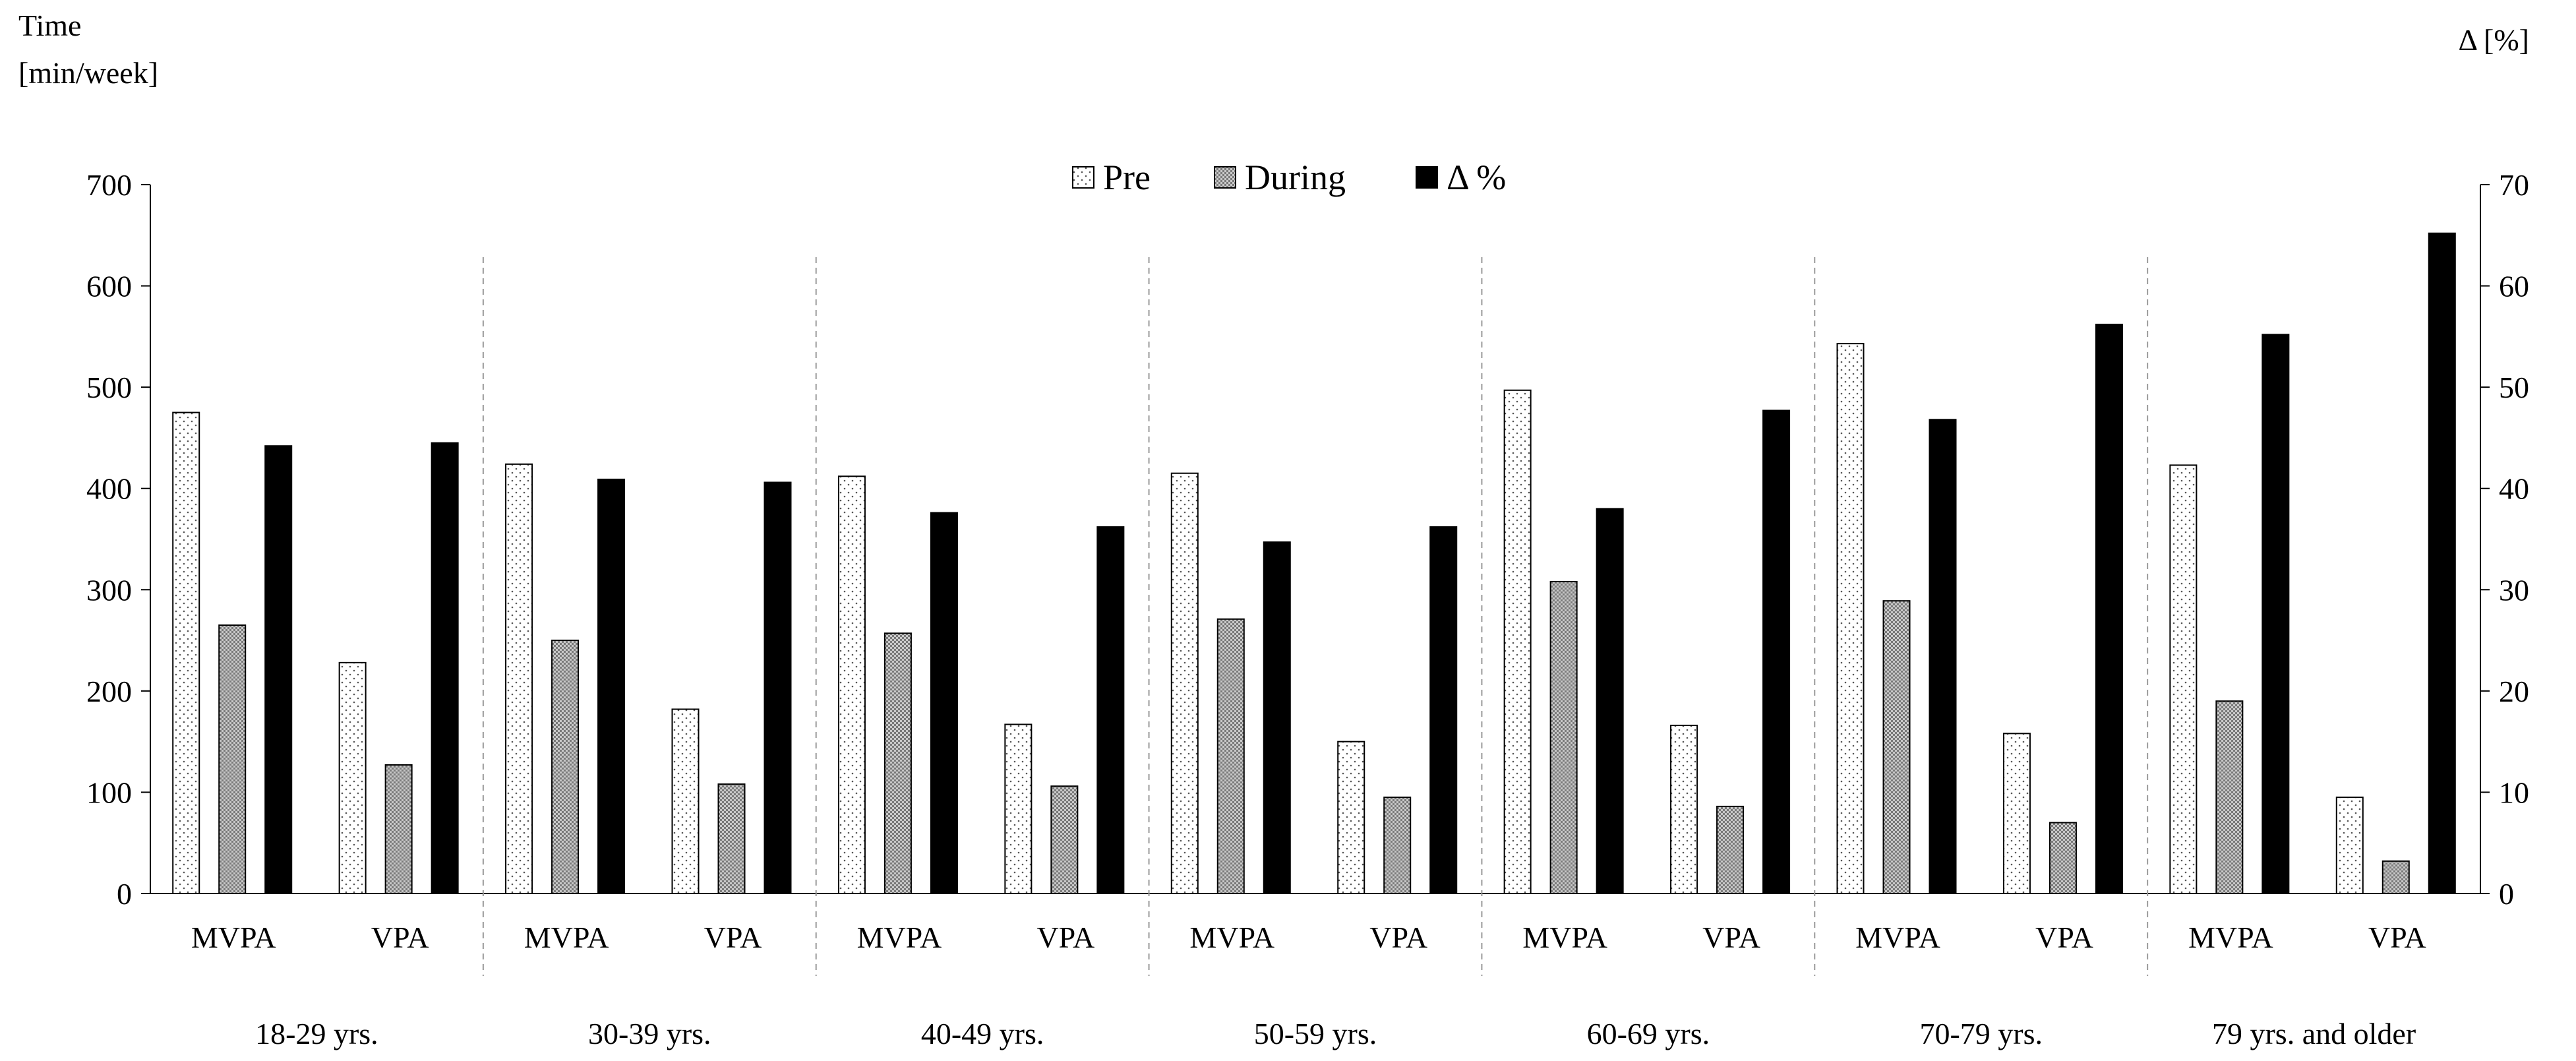  I want to click on group-label: 50-59 yrs., so click(1315, 1033).